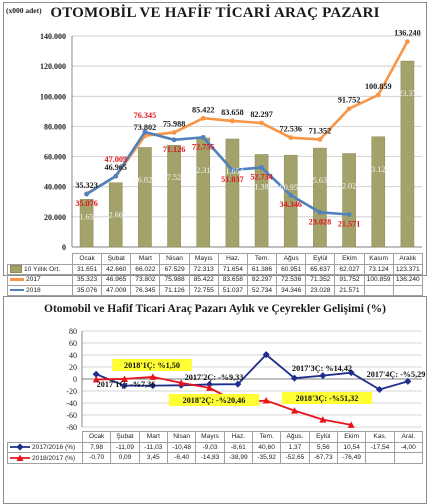  I want to click on category-label: Şubat, so click(116, 259).